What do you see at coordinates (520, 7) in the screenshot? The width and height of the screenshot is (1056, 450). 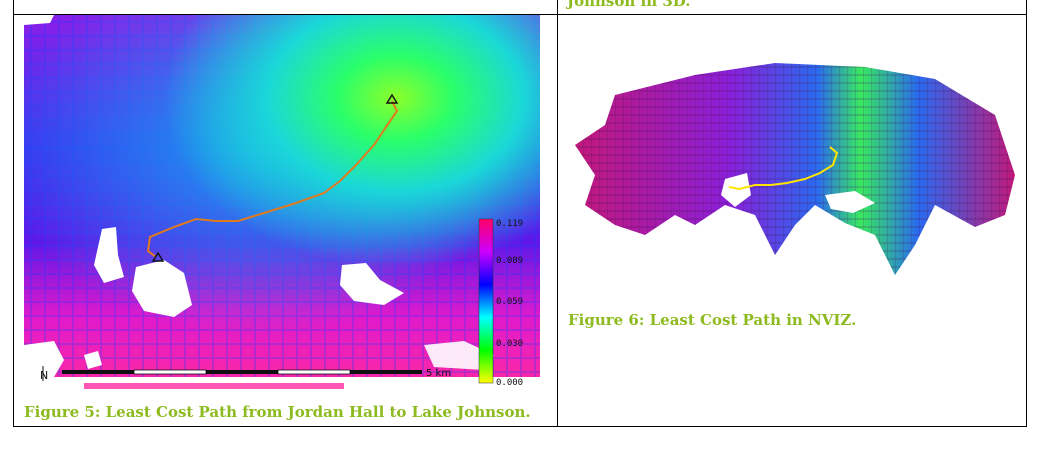 I see `table-top-row` at bounding box center [520, 7].